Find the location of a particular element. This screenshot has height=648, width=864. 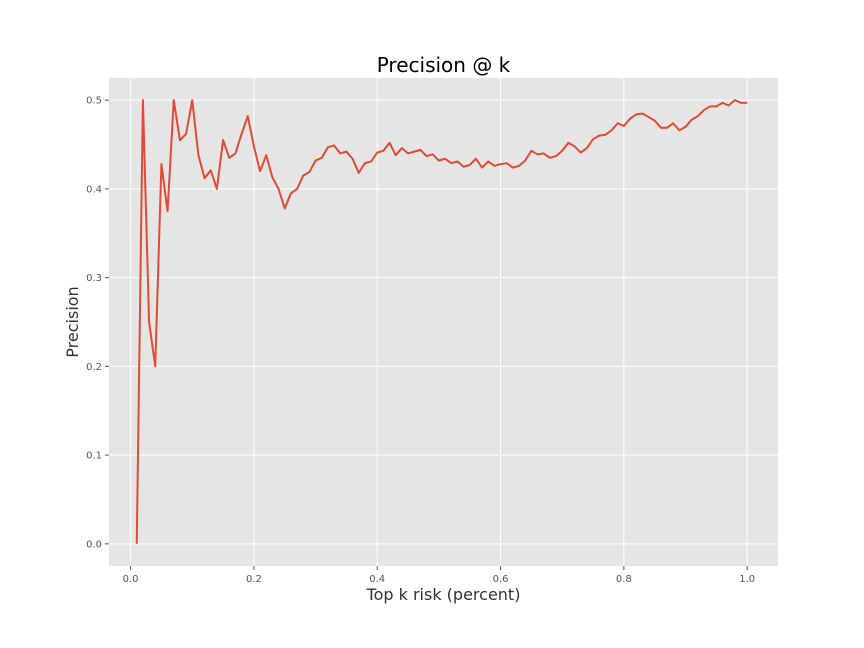

y-tick-label: 0.3 is located at coordinates (94, 278).